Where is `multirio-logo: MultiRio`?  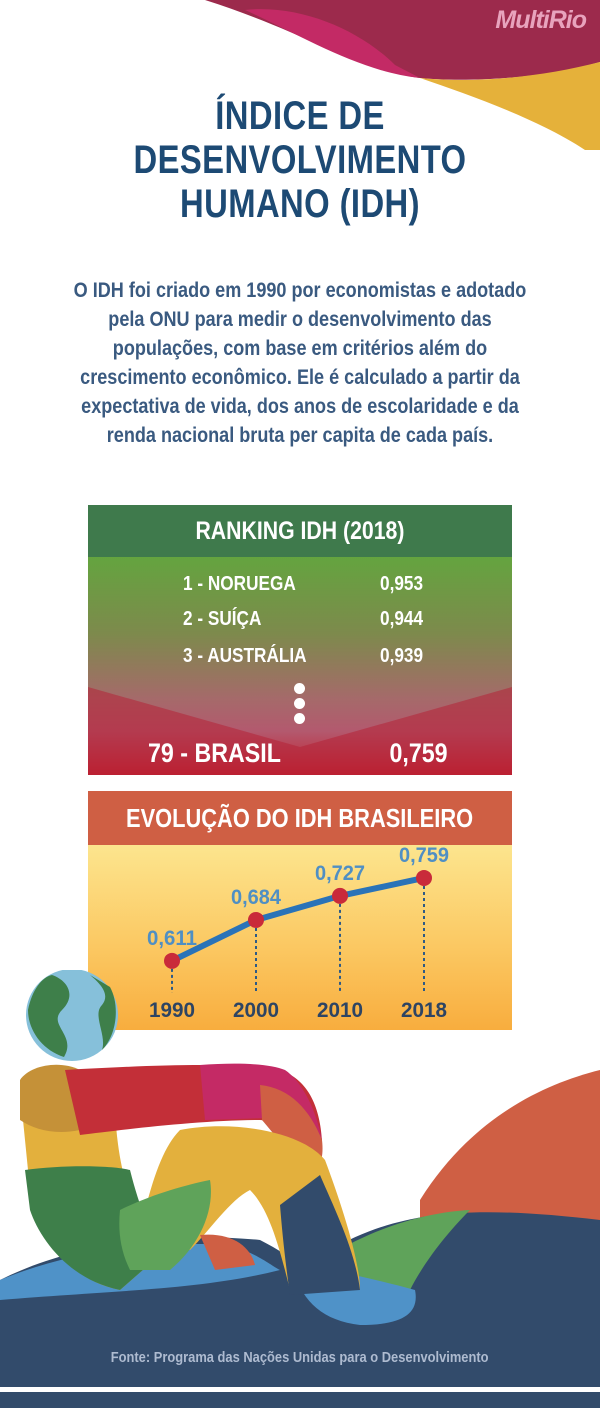
multirio-logo: MultiRio is located at coordinates (541, 20).